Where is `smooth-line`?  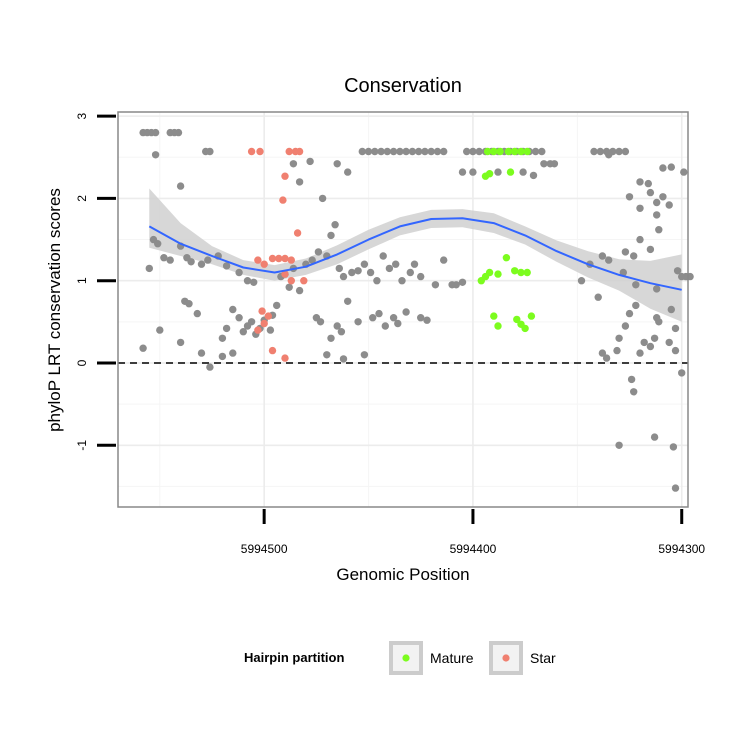
smooth-line is located at coordinates (415, 254).